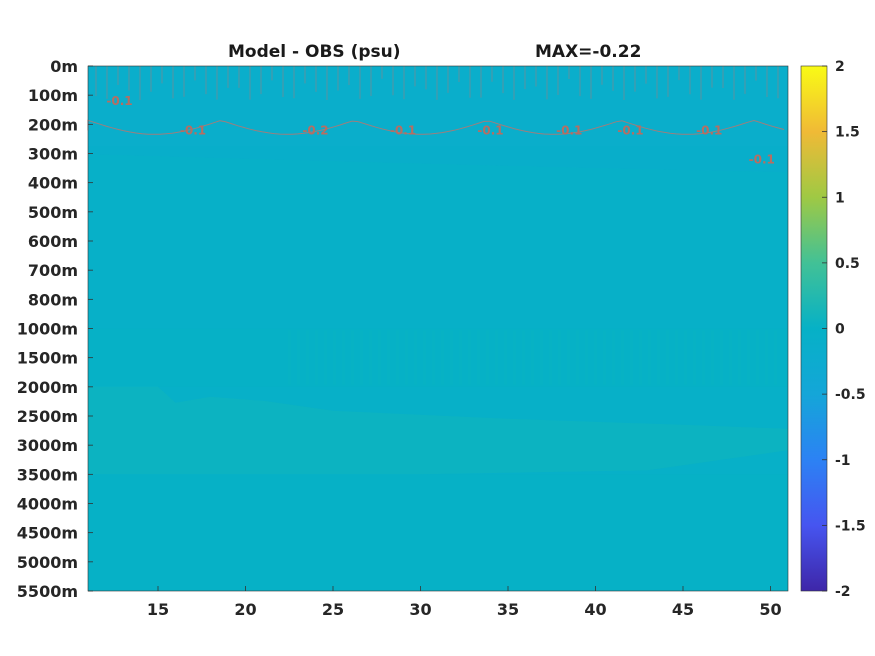 The height and width of the screenshot is (656, 875). Describe the element at coordinates (47, 474) in the screenshot. I see `y-tick-label: 3500m` at that location.